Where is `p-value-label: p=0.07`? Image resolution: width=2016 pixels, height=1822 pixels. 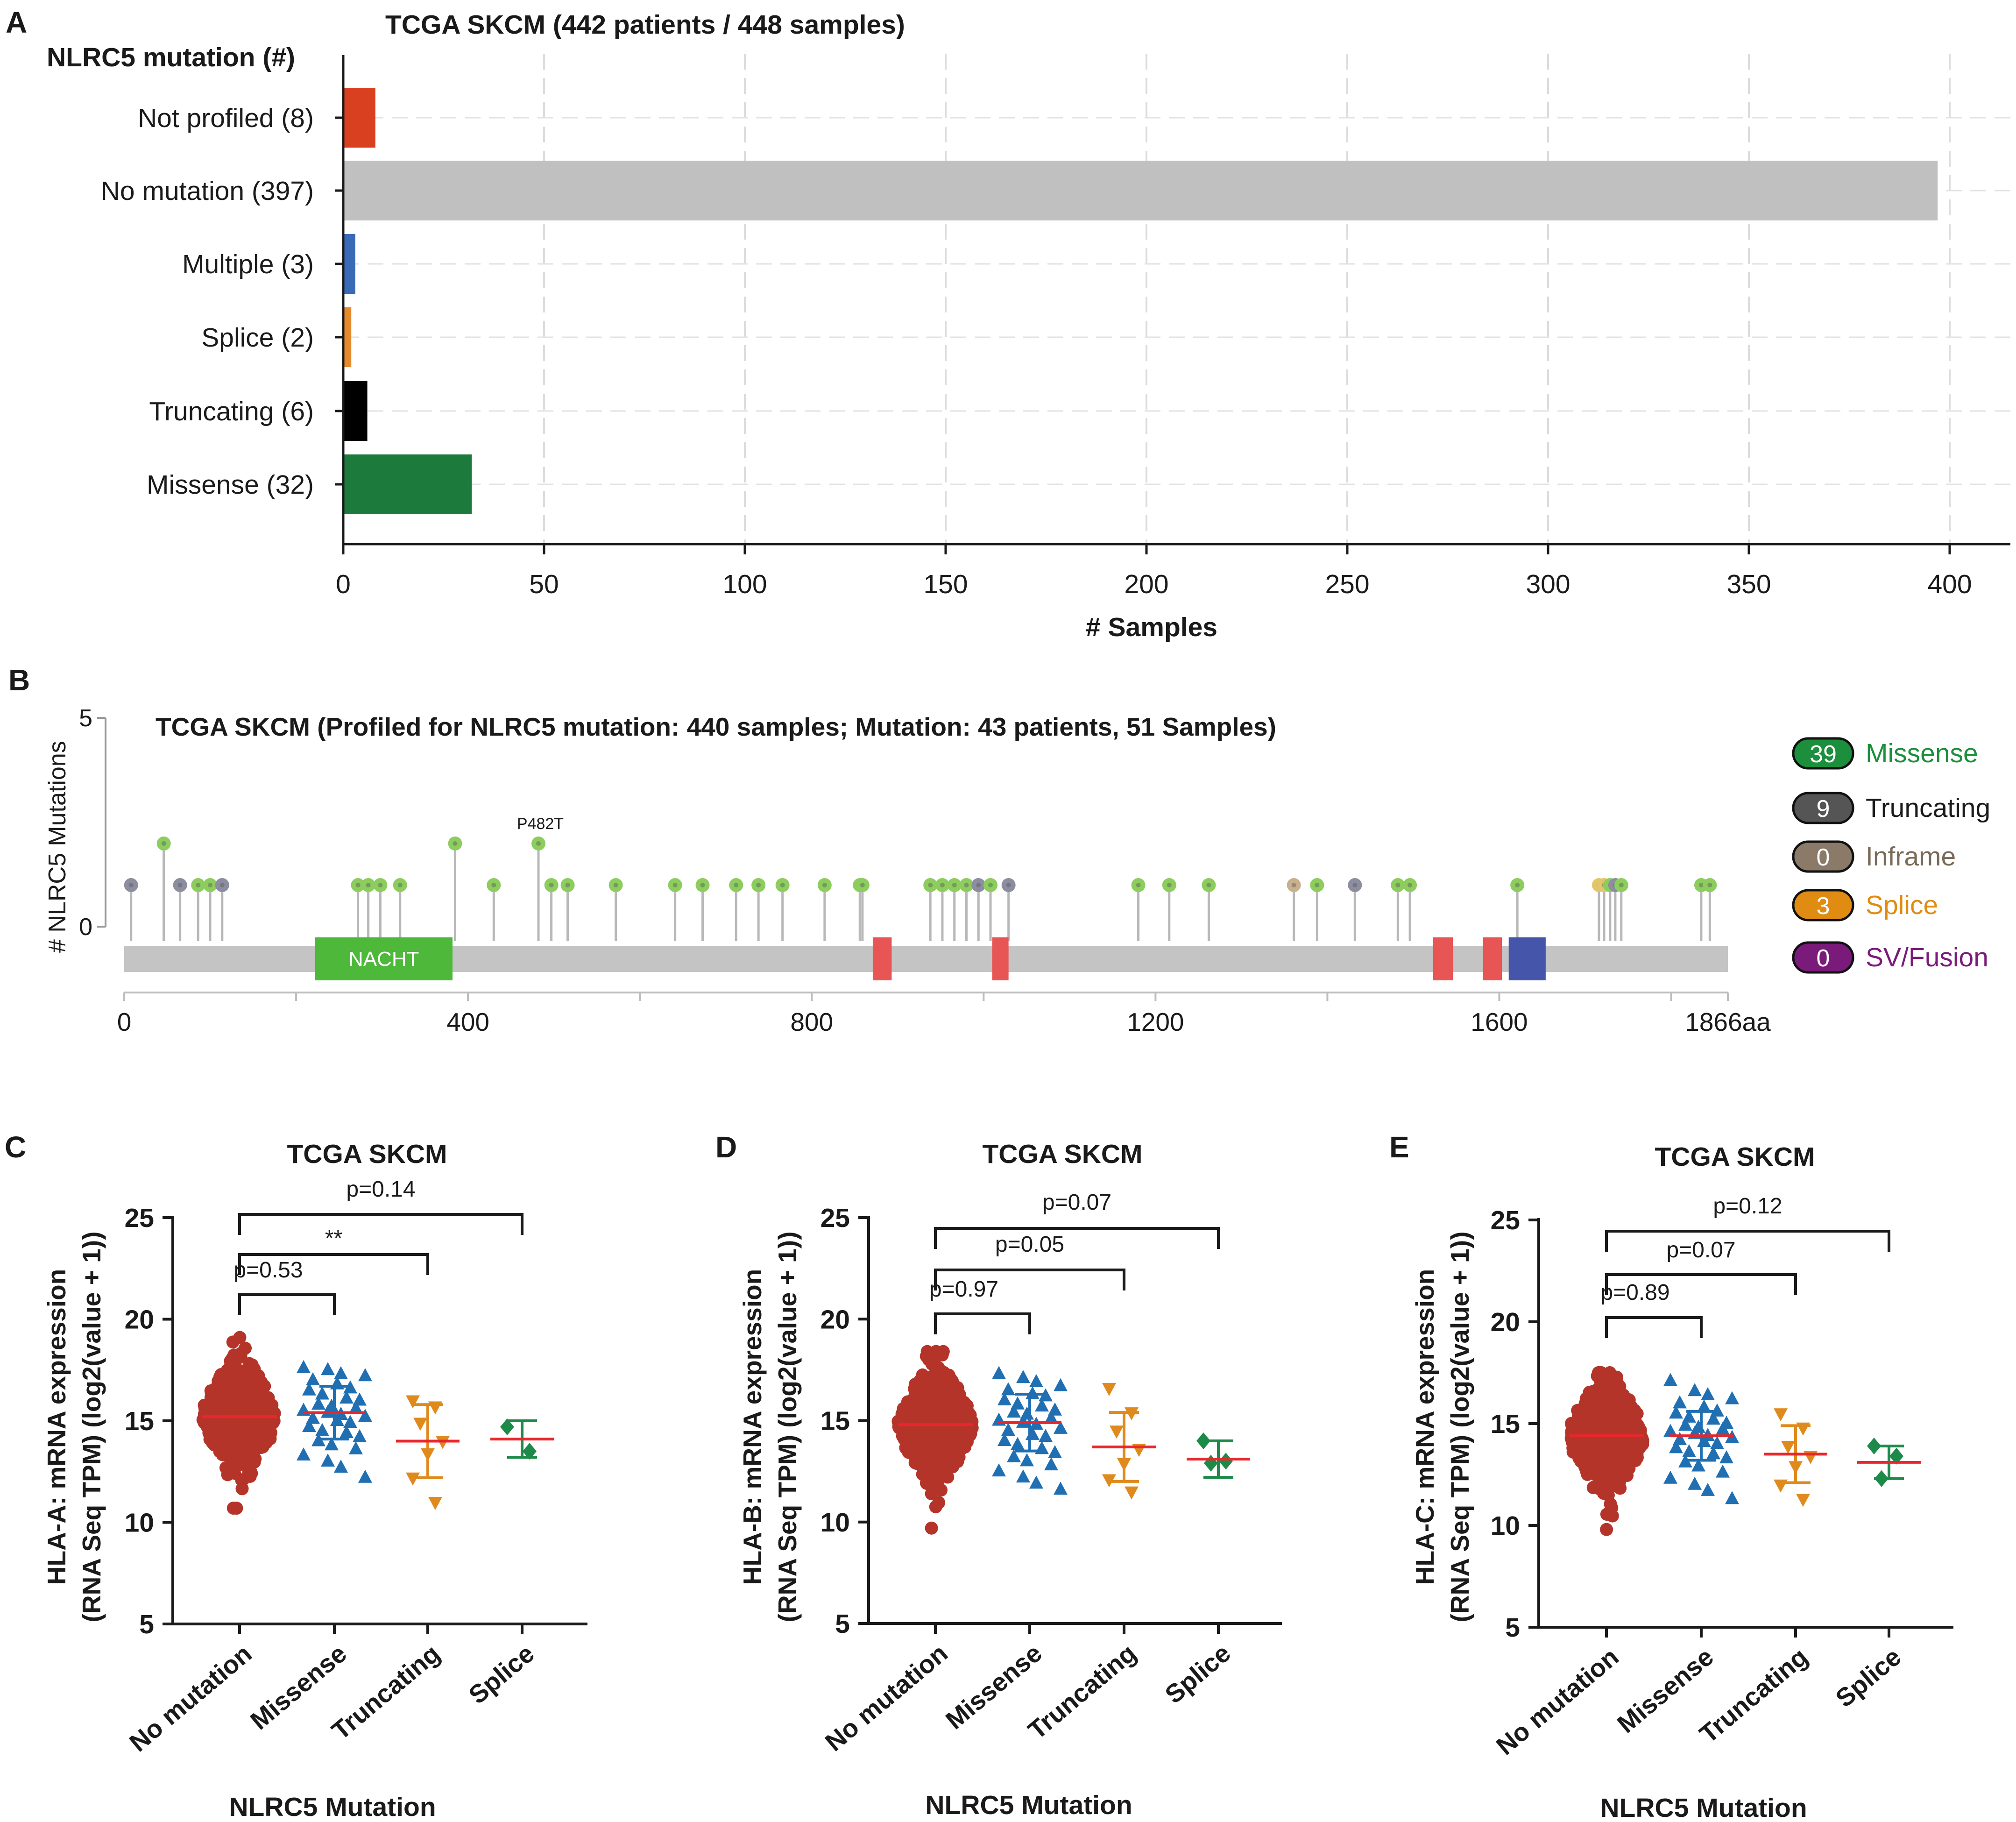
p-value-label: p=0.07 is located at coordinates (1076, 1203).